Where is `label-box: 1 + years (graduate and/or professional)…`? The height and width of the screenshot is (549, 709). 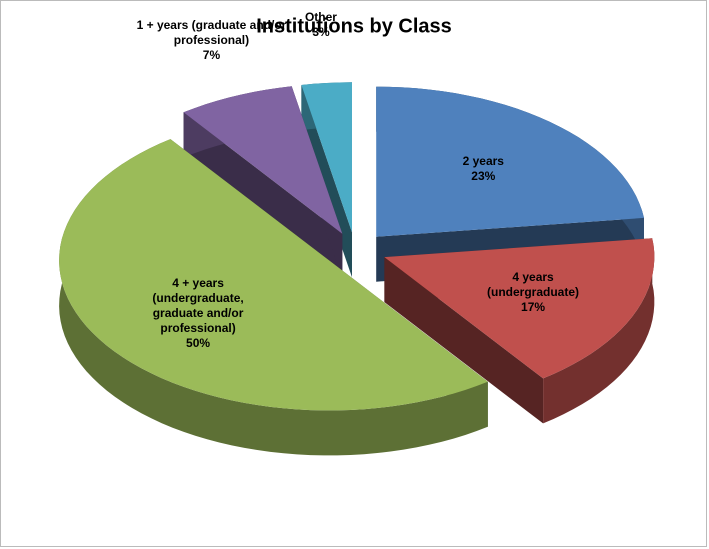 label-box: 1 + years (graduate and/or professional)… is located at coordinates (211, 41).